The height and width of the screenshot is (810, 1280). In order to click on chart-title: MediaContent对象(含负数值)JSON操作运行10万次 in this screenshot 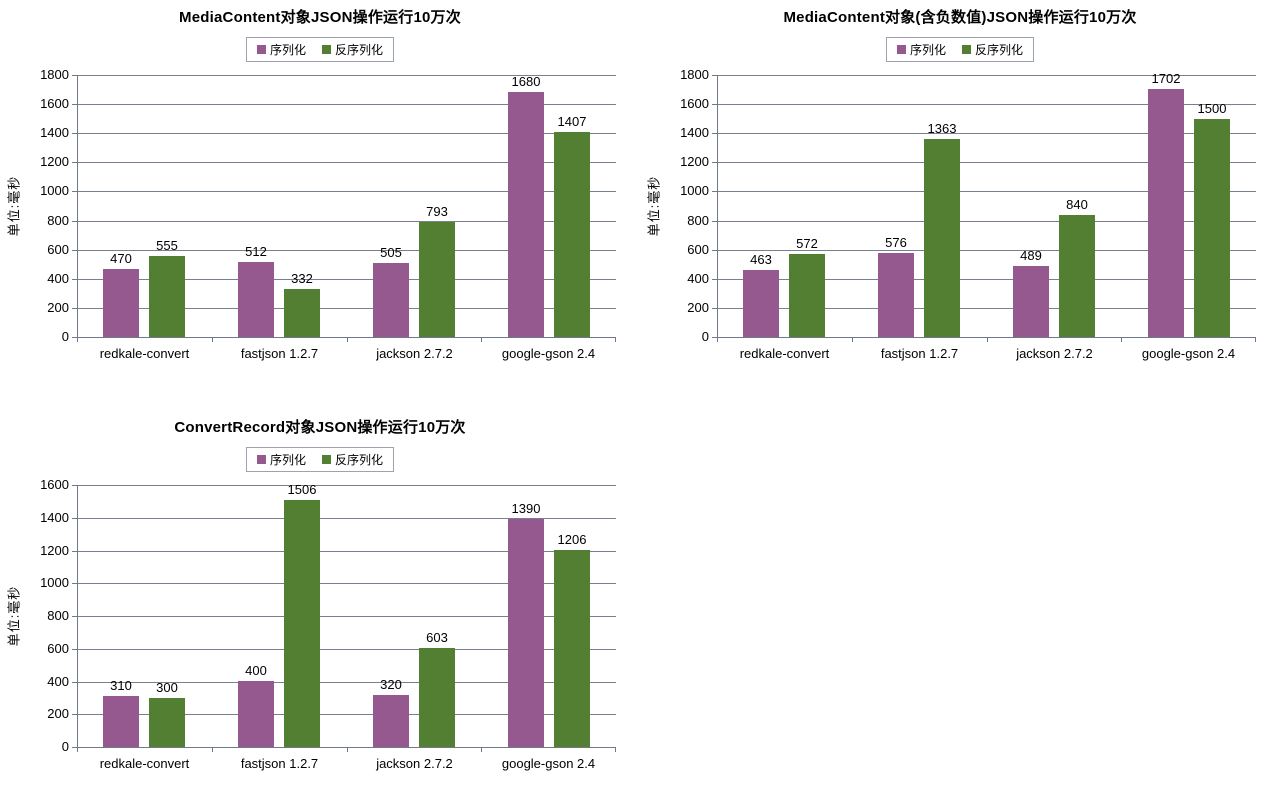, I will do `click(960, 17)`.